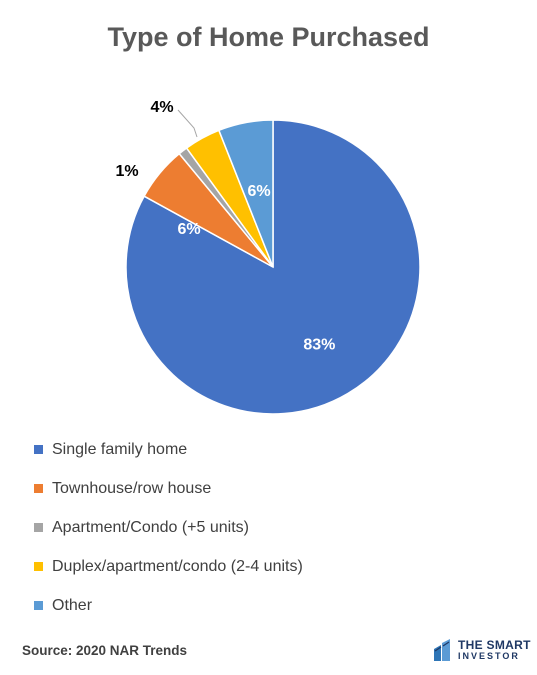 The width and height of the screenshot is (537, 675). Describe the element at coordinates (268, 37) in the screenshot. I see `chart-title: Type of Home Purchased` at that location.